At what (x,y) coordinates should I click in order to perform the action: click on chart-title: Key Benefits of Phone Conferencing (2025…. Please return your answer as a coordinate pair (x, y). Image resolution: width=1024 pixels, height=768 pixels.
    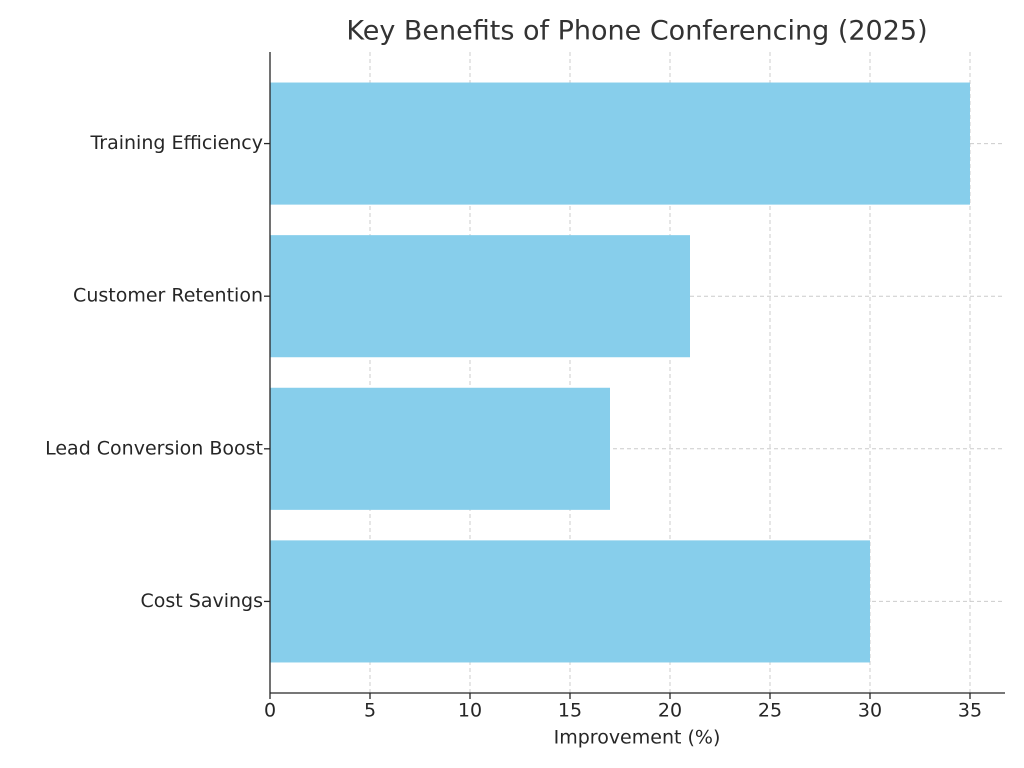
    Looking at the image, I should click on (636, 31).